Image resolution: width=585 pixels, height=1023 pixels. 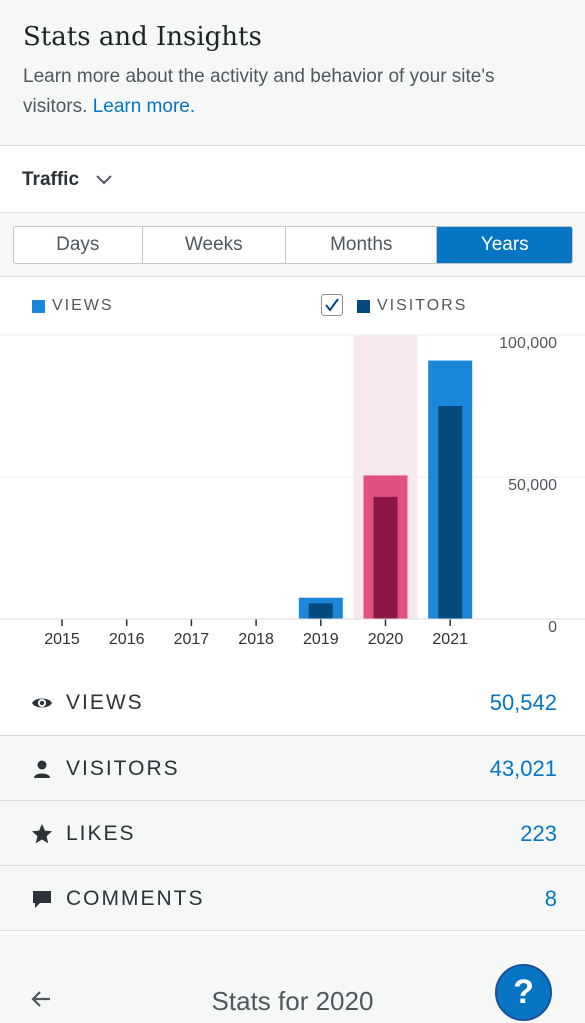 What do you see at coordinates (538, 833) in the screenshot?
I see `stat-value: 223` at bounding box center [538, 833].